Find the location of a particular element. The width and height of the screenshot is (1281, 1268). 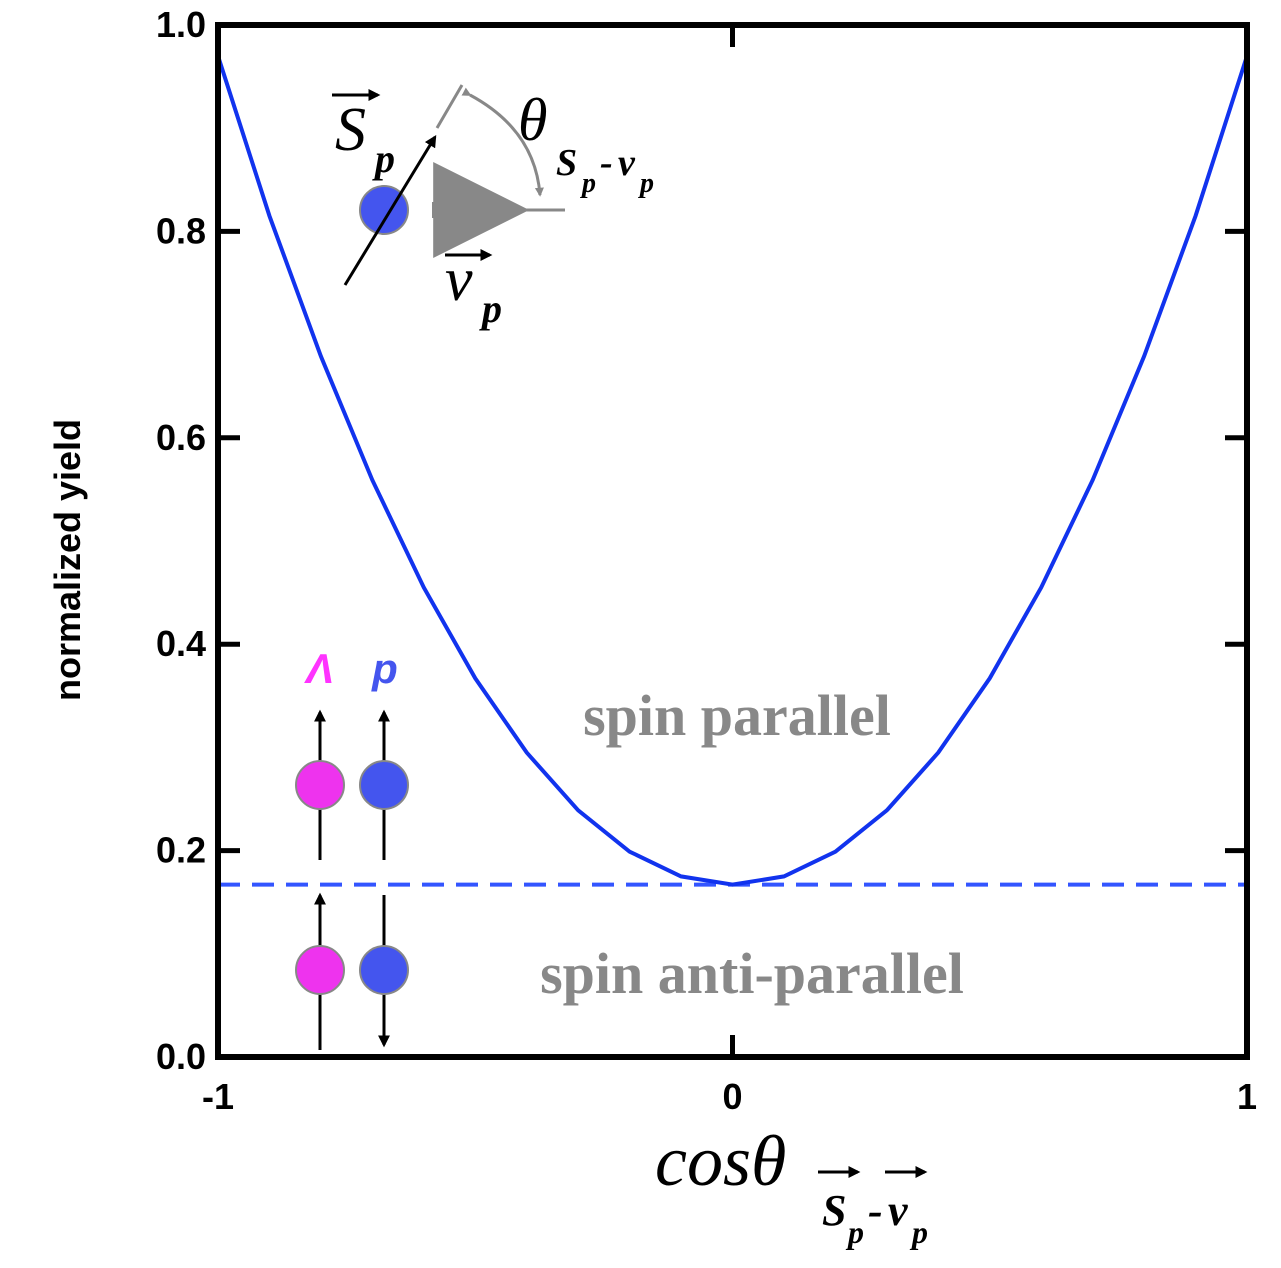

s-label: S is located at coordinates (350, 130).